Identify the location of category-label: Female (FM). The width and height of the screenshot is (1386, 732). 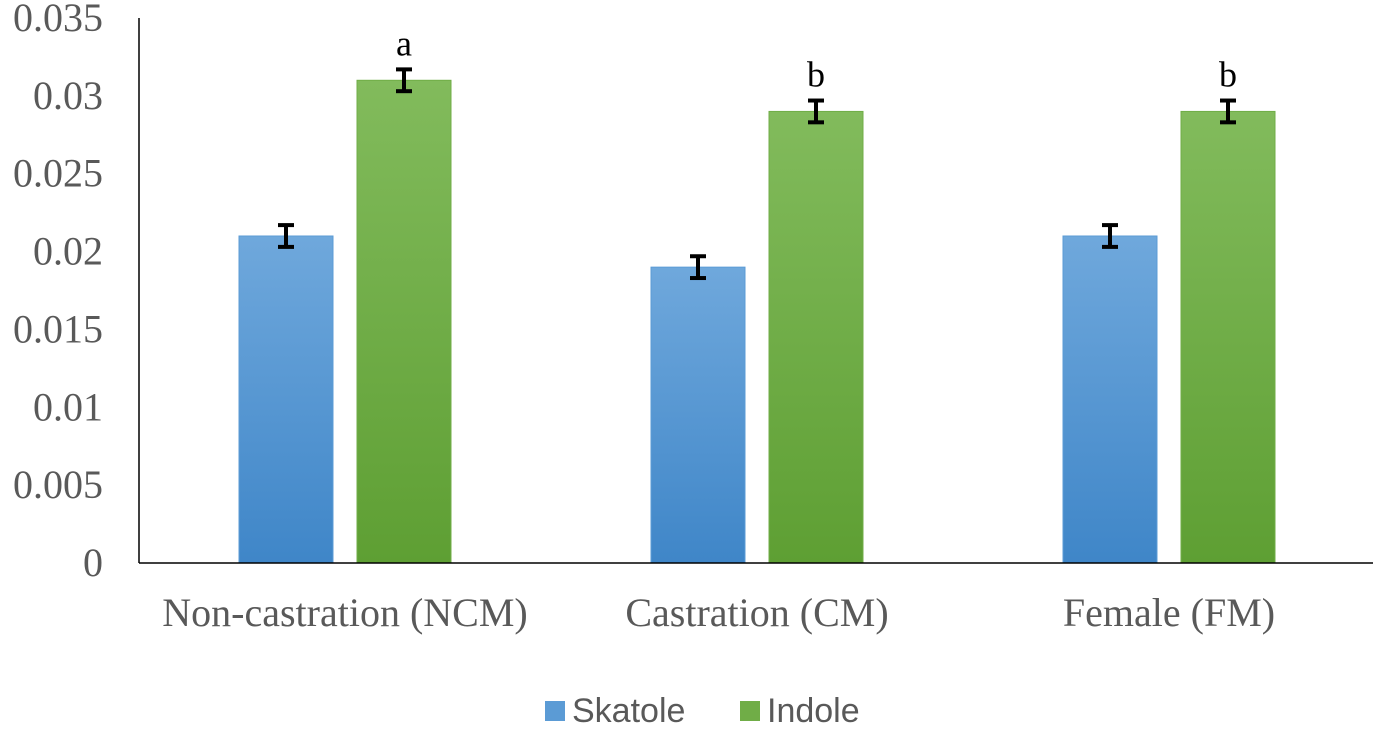
(1169, 612).